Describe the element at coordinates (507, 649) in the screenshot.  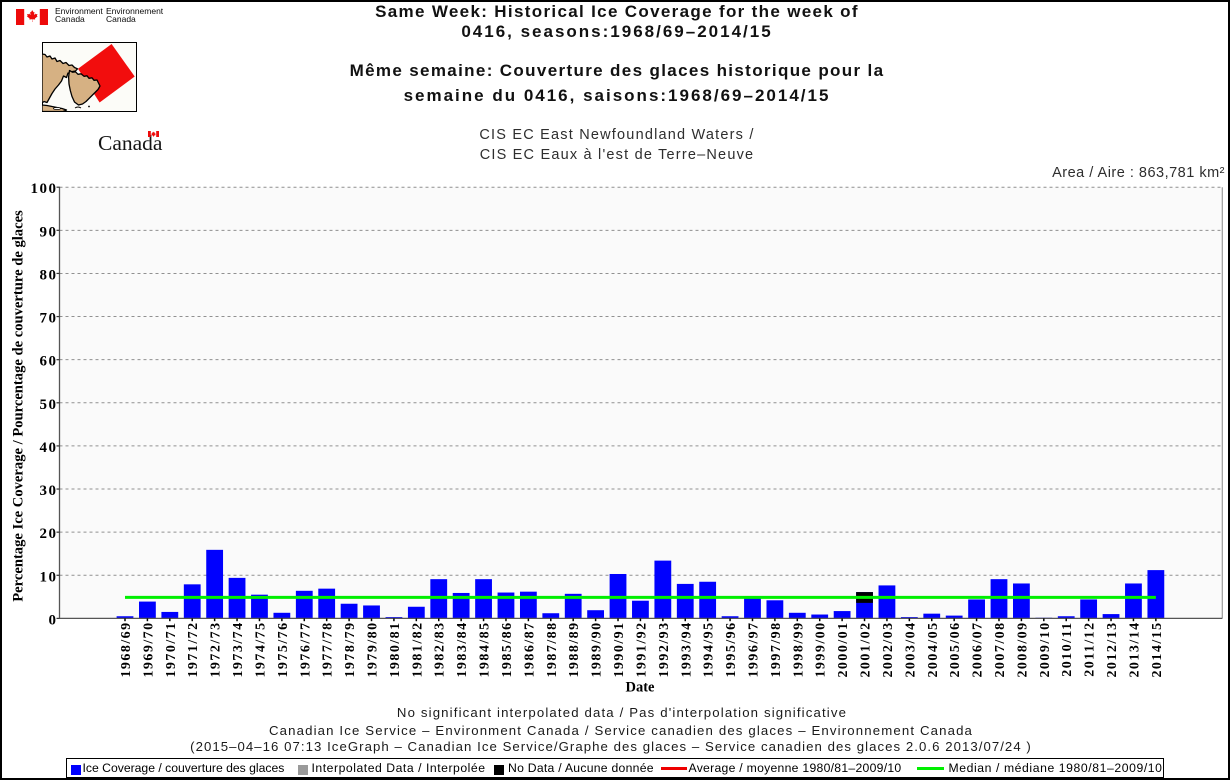
I see `svg-text: 1985/86` at that location.